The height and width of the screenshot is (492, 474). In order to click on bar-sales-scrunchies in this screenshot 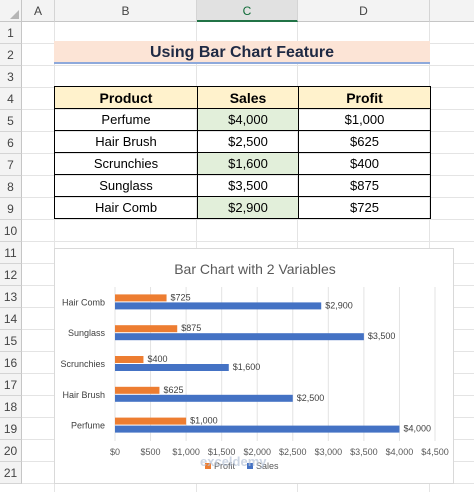, I will do `click(172, 367)`.